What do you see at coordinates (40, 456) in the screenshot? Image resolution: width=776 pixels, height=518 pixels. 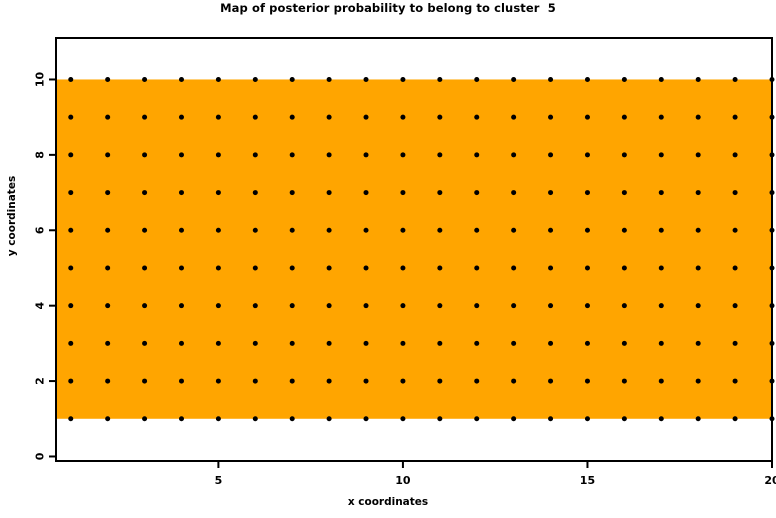 I see `y-tick-label: 0` at bounding box center [40, 456].